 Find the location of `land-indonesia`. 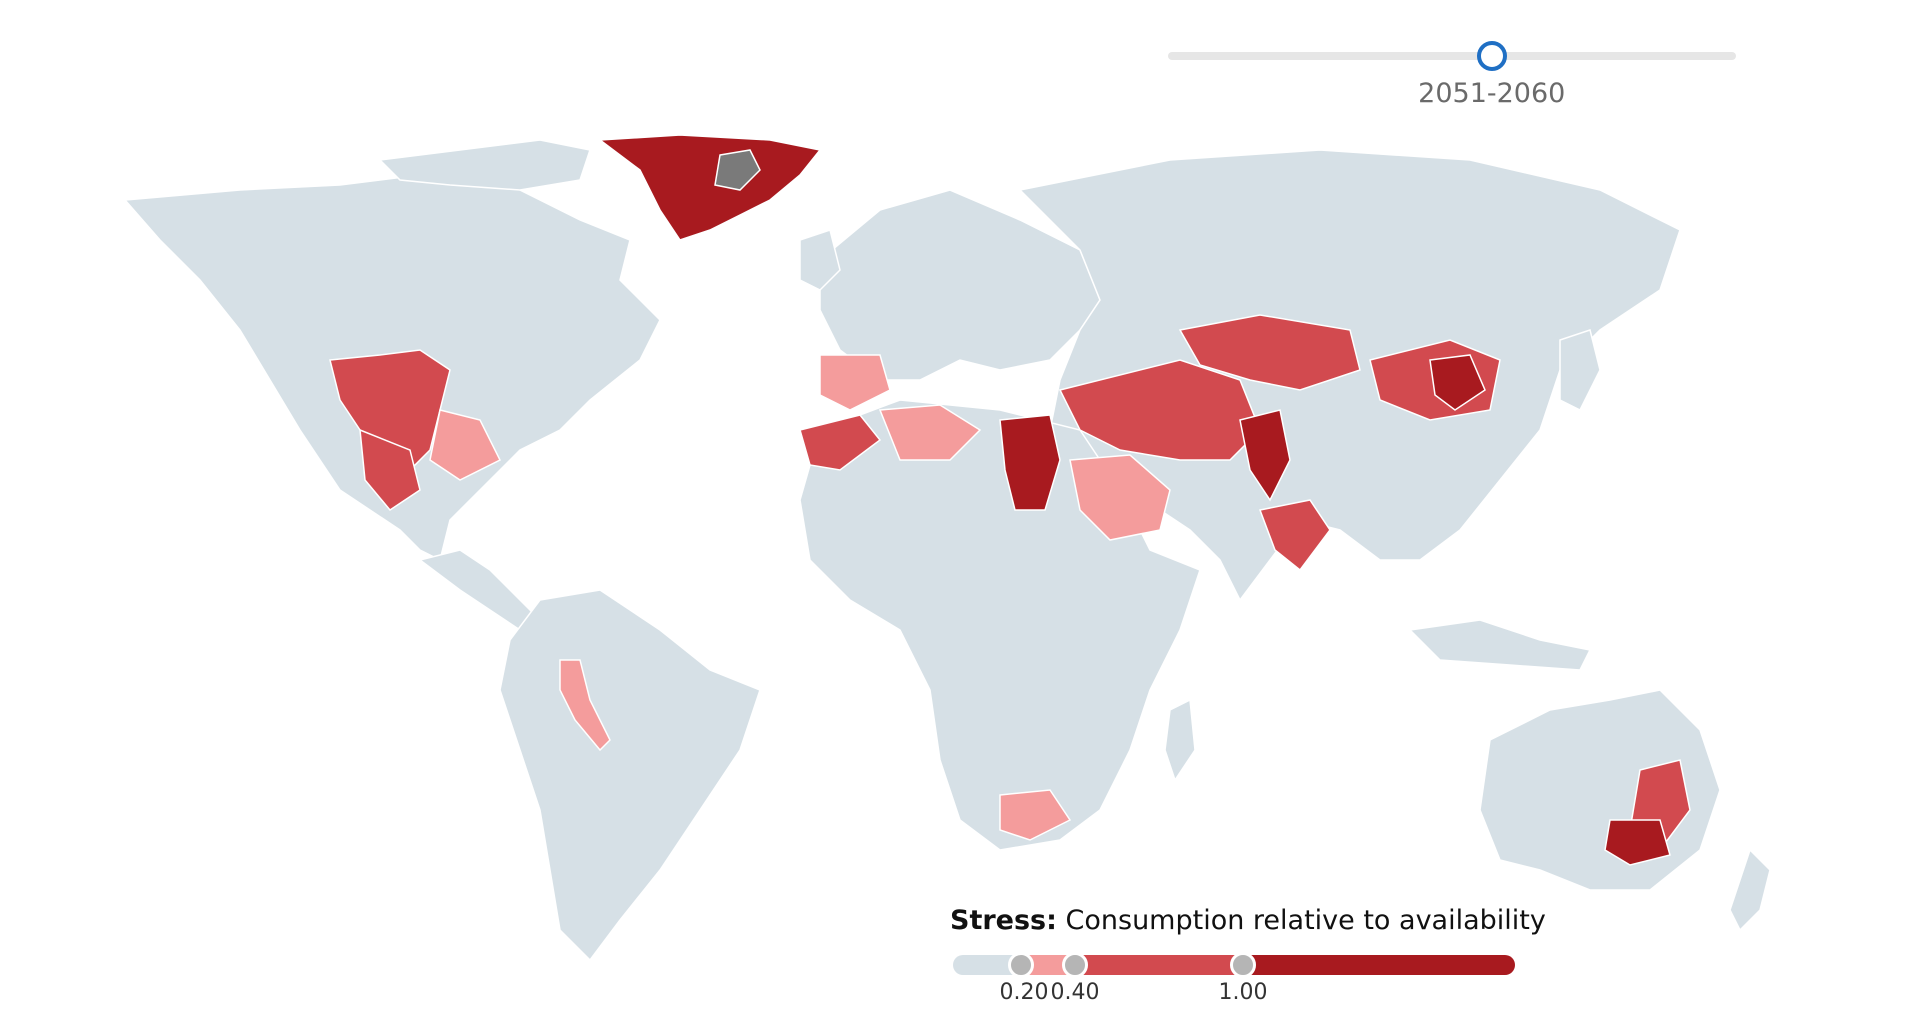

land-indonesia is located at coordinates (1500, 645).